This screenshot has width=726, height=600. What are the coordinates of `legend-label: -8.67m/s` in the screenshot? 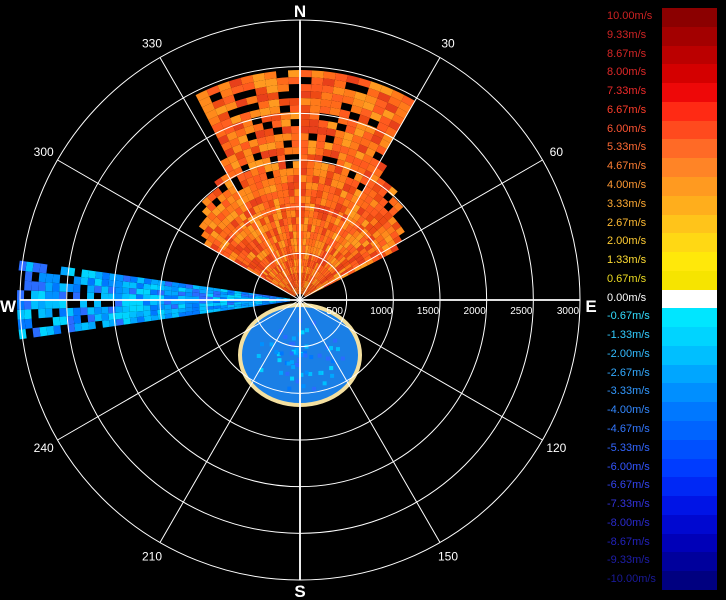 It's located at (628, 541).